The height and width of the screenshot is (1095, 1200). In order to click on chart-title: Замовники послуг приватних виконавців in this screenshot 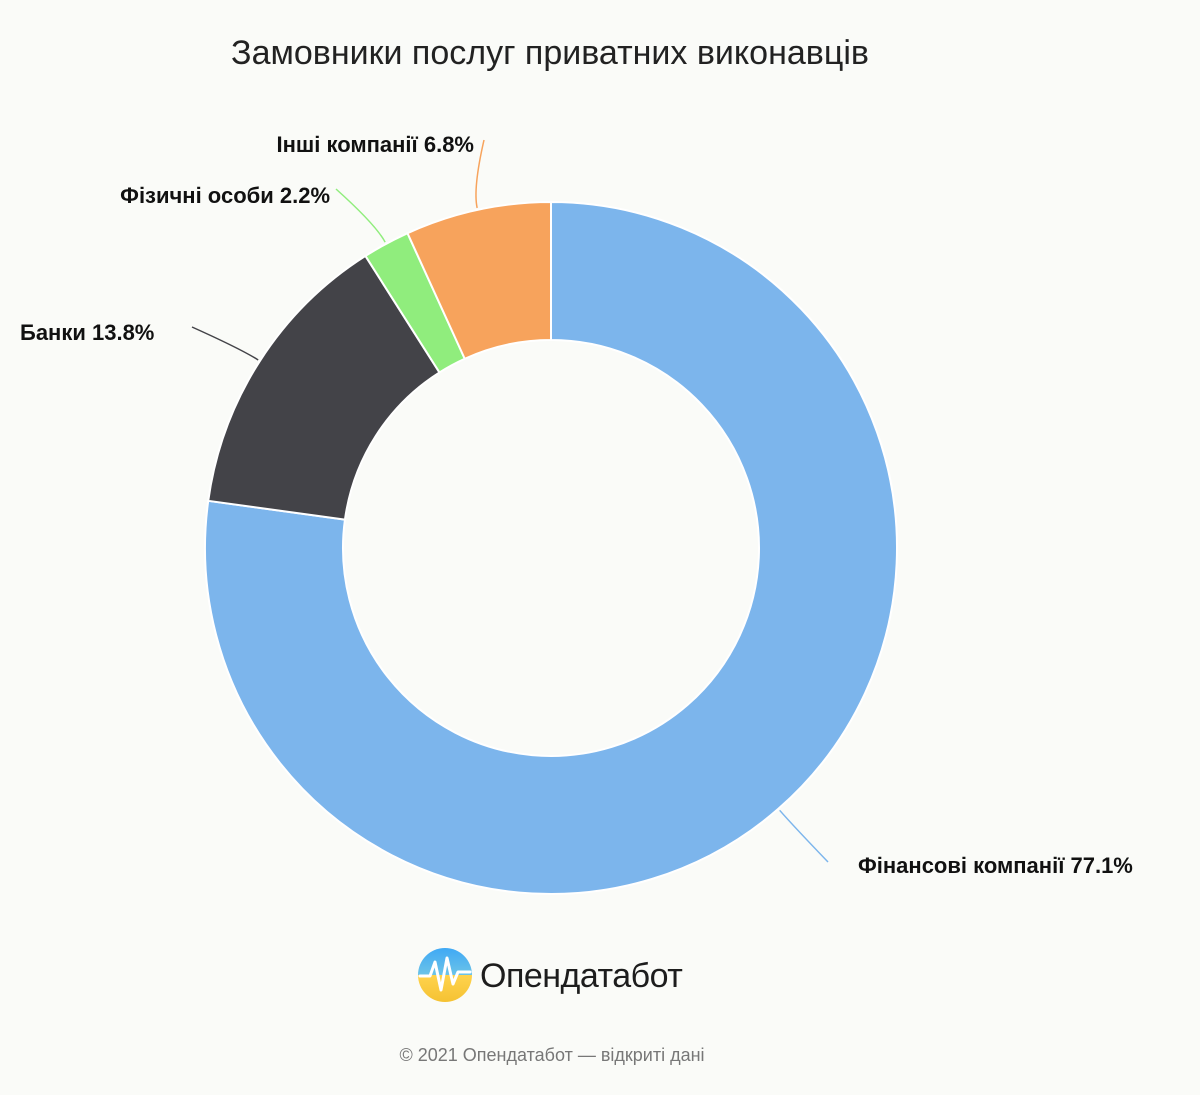, I will do `click(550, 53)`.